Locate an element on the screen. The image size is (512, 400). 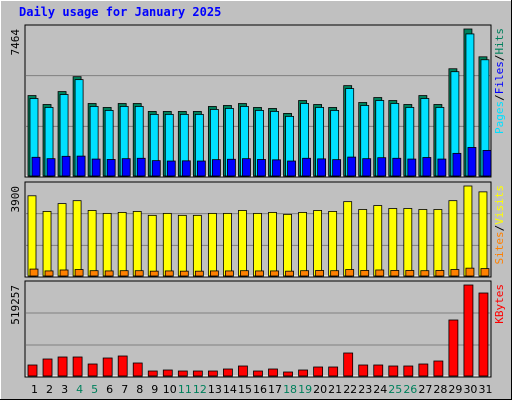
legend: KBytes is located at coordinates (499, 304).